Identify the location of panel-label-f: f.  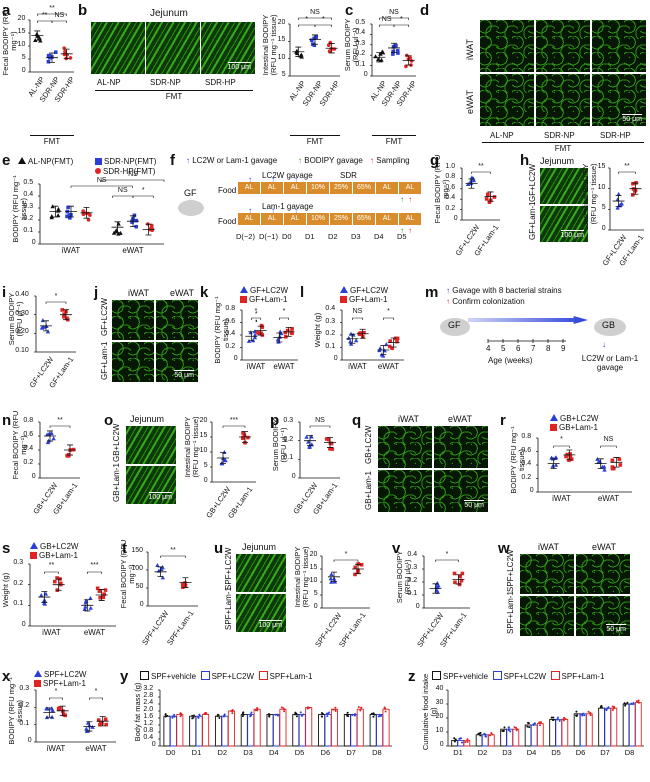
(172, 160).